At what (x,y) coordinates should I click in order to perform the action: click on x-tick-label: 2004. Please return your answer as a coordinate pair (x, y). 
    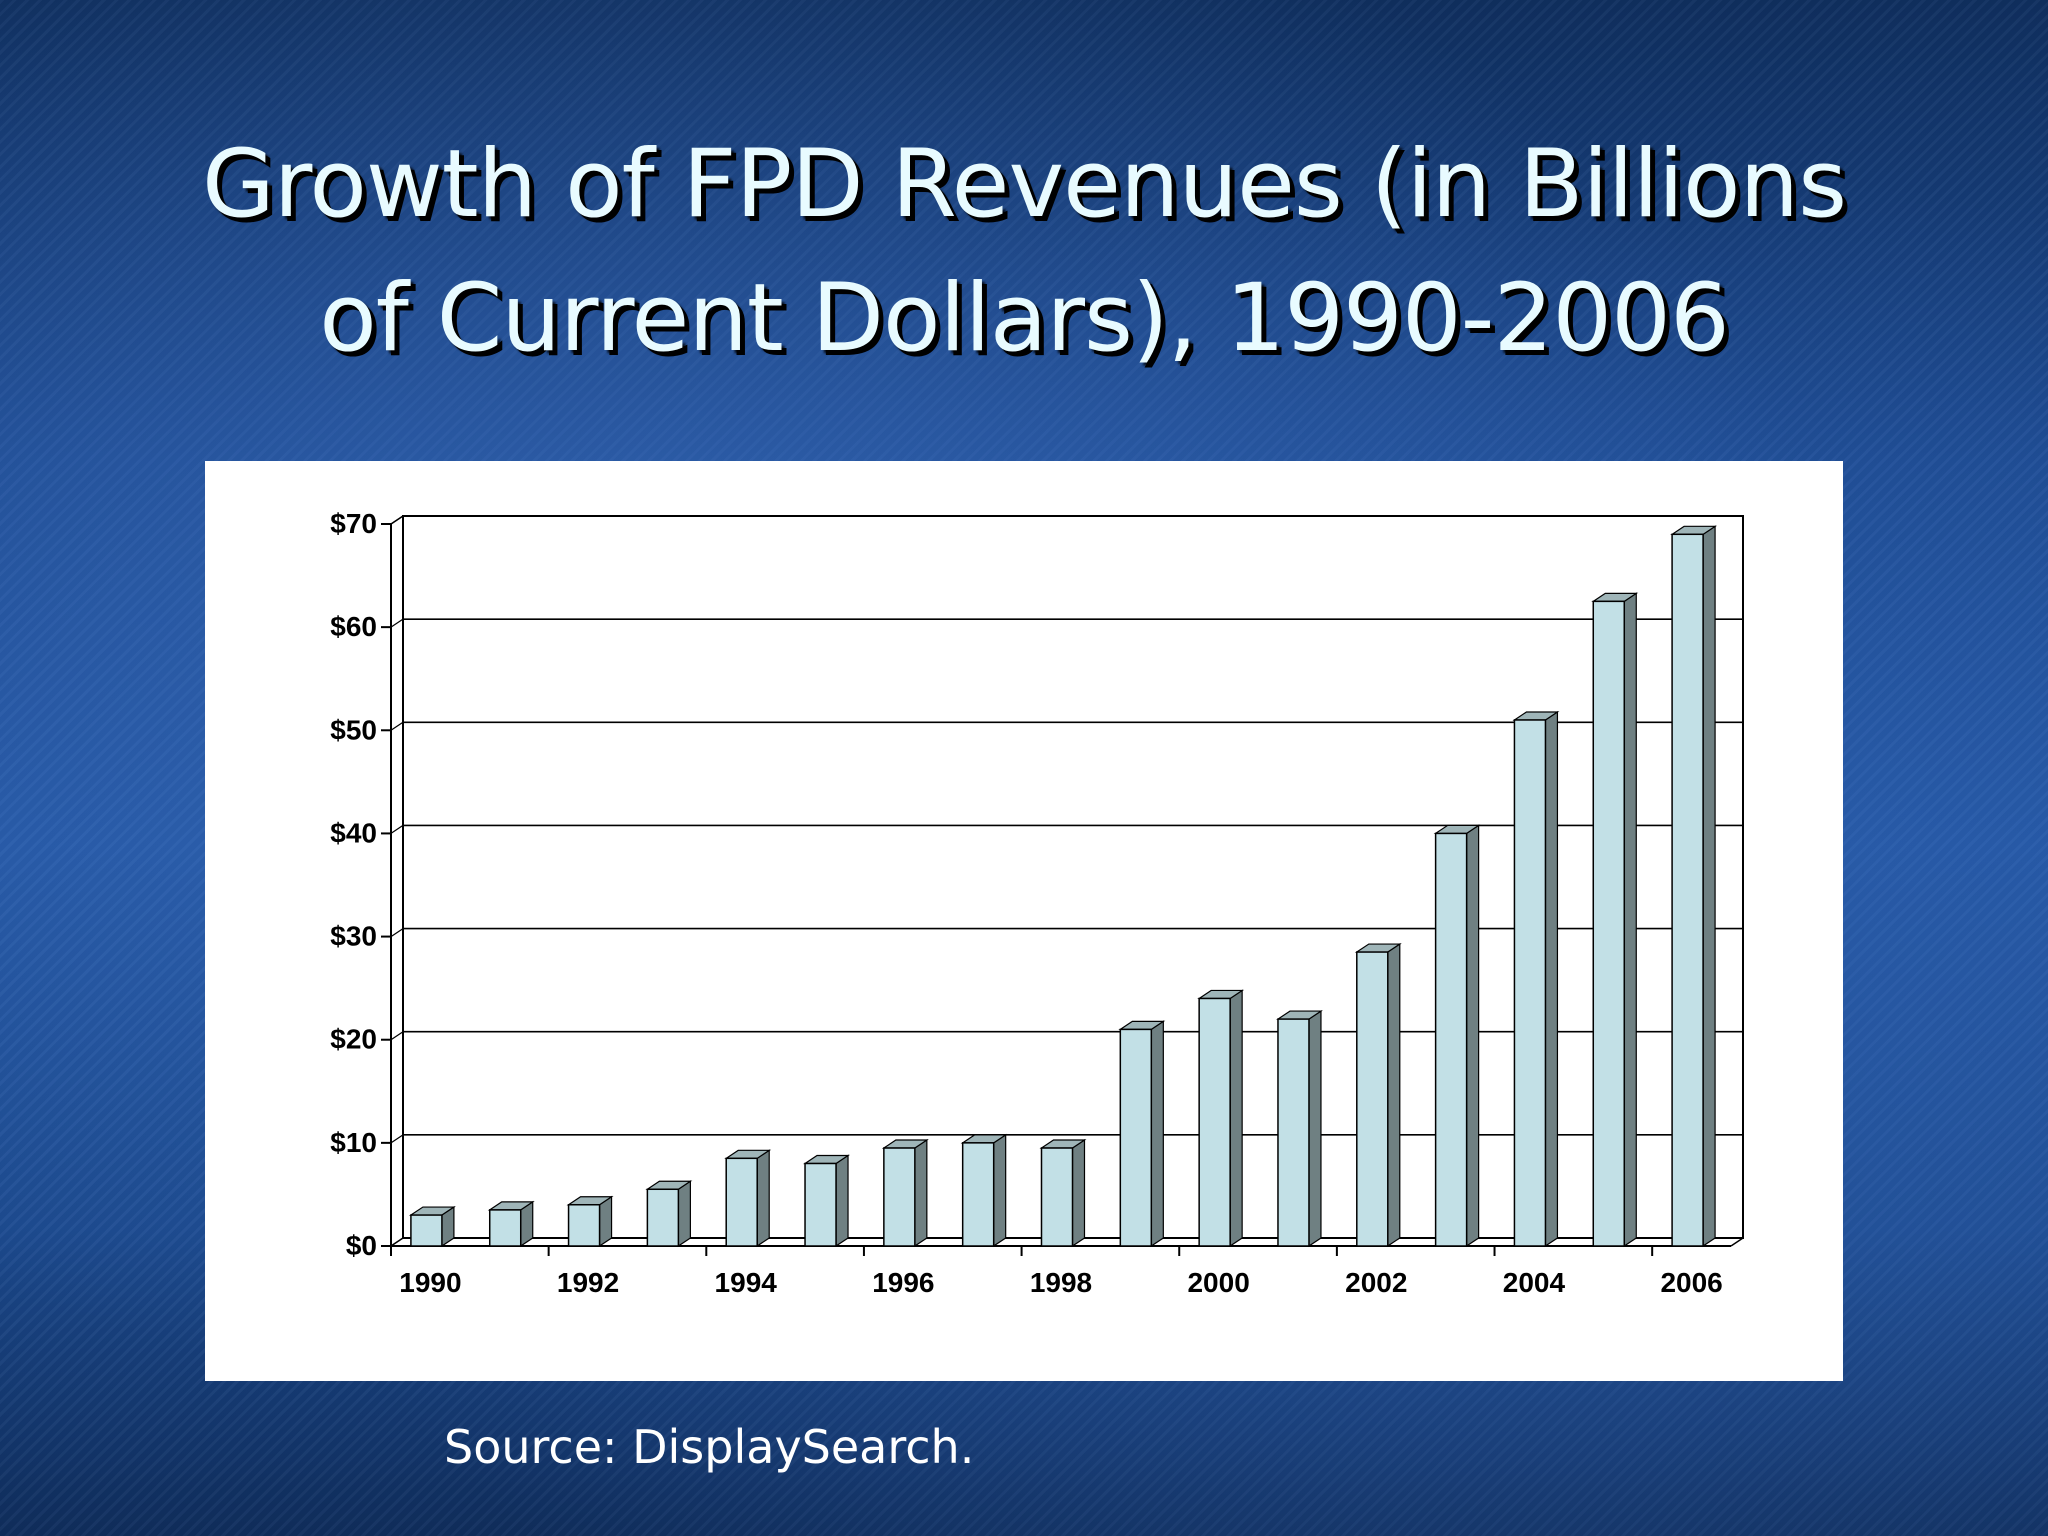
    Looking at the image, I should click on (1534, 1282).